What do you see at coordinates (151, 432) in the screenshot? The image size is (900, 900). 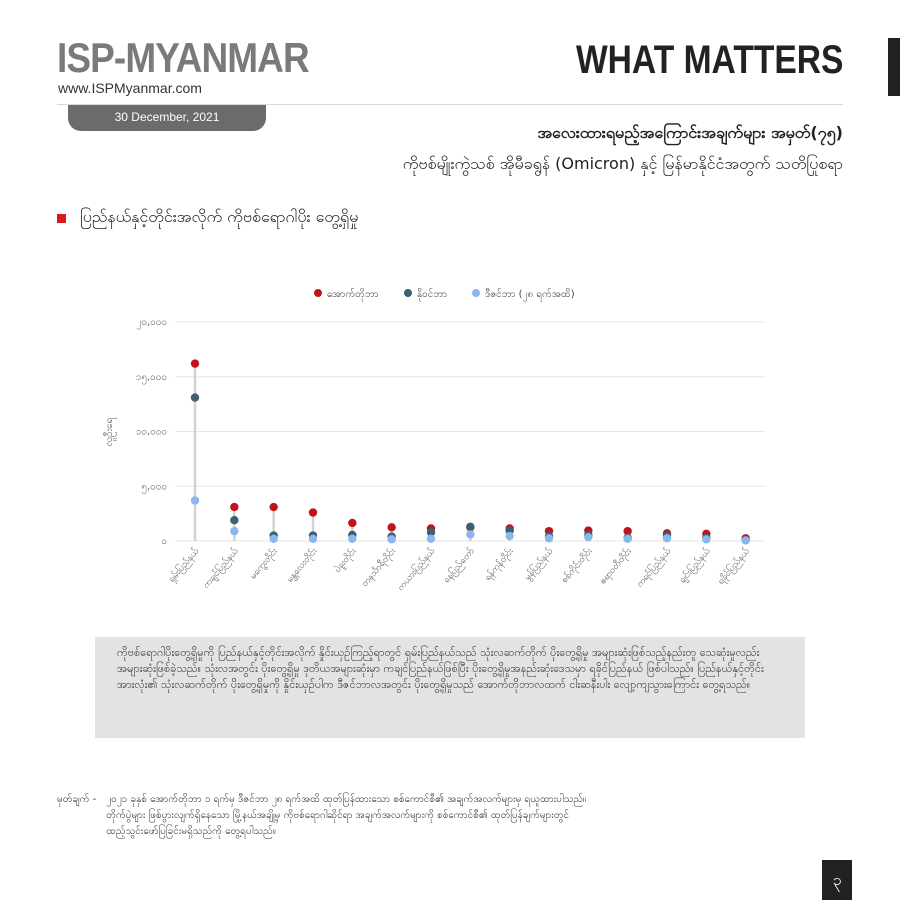 I see `y-tick-label: ၁၀,၀၀၀` at bounding box center [151, 432].